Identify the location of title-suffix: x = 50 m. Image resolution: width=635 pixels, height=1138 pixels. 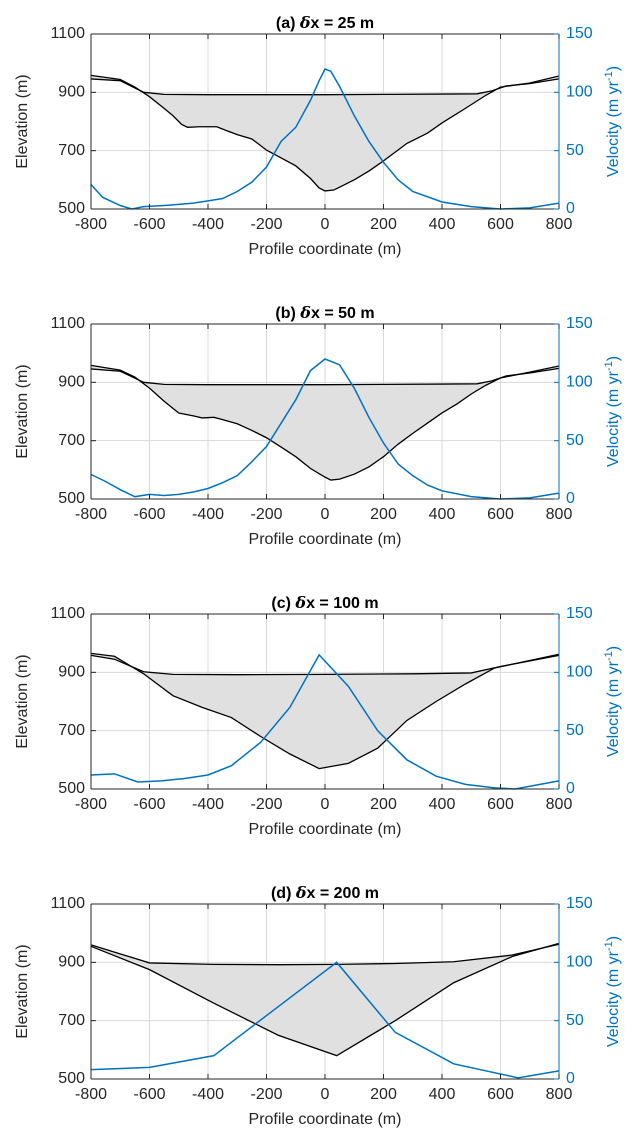
(343, 313).